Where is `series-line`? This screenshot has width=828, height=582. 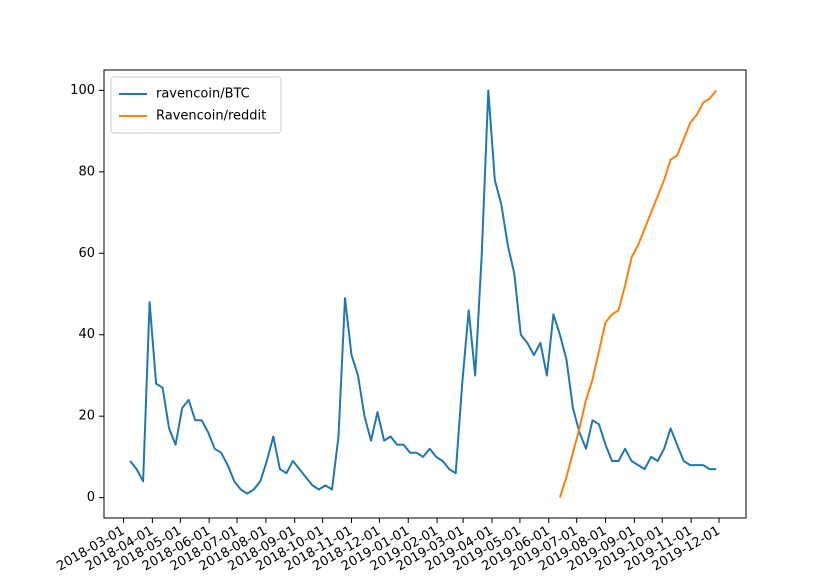 series-line is located at coordinates (637, 293).